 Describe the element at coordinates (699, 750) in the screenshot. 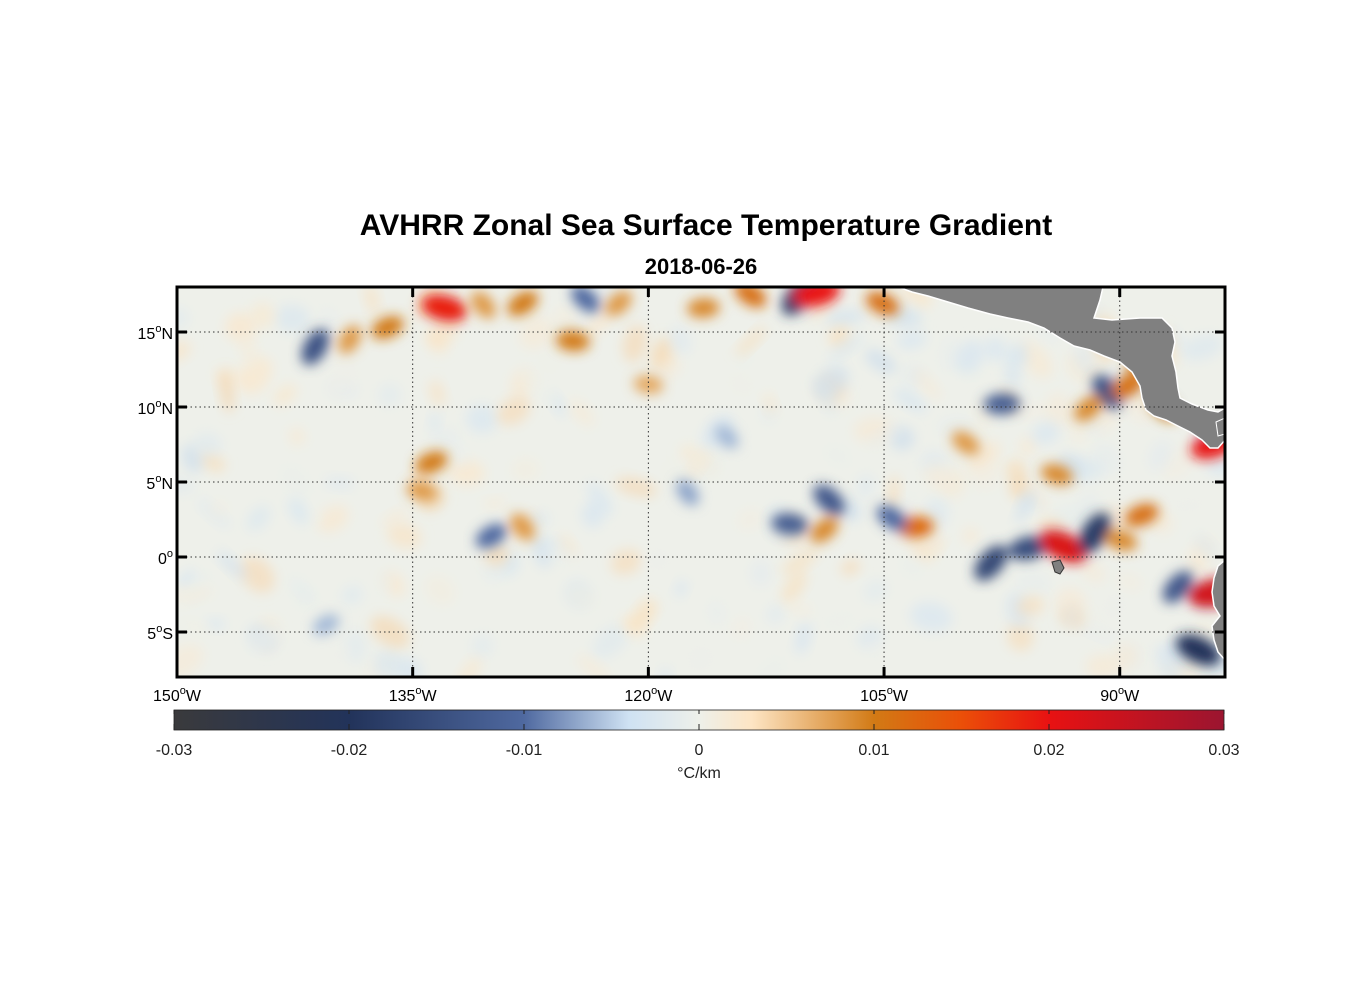

I see `colorbar-tick-label: 0` at that location.